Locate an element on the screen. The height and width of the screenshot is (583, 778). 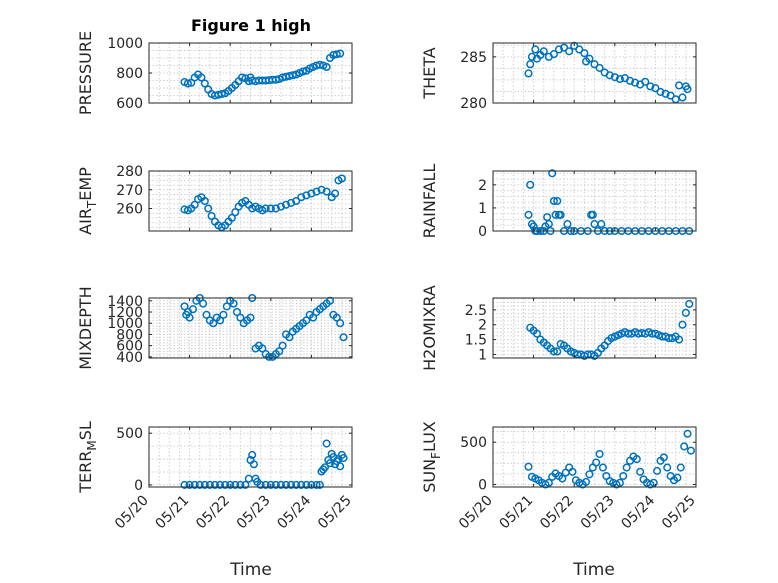
y-axis-label-main: TERR is located at coordinates (85, 472).